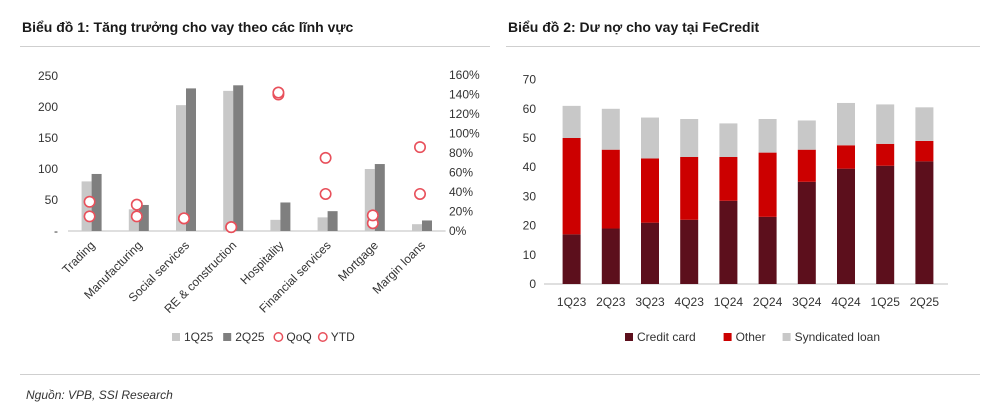 This screenshot has width=1000, height=420. Describe the element at coordinates (751, 337) in the screenshot. I see `legend-label: Other` at that location.